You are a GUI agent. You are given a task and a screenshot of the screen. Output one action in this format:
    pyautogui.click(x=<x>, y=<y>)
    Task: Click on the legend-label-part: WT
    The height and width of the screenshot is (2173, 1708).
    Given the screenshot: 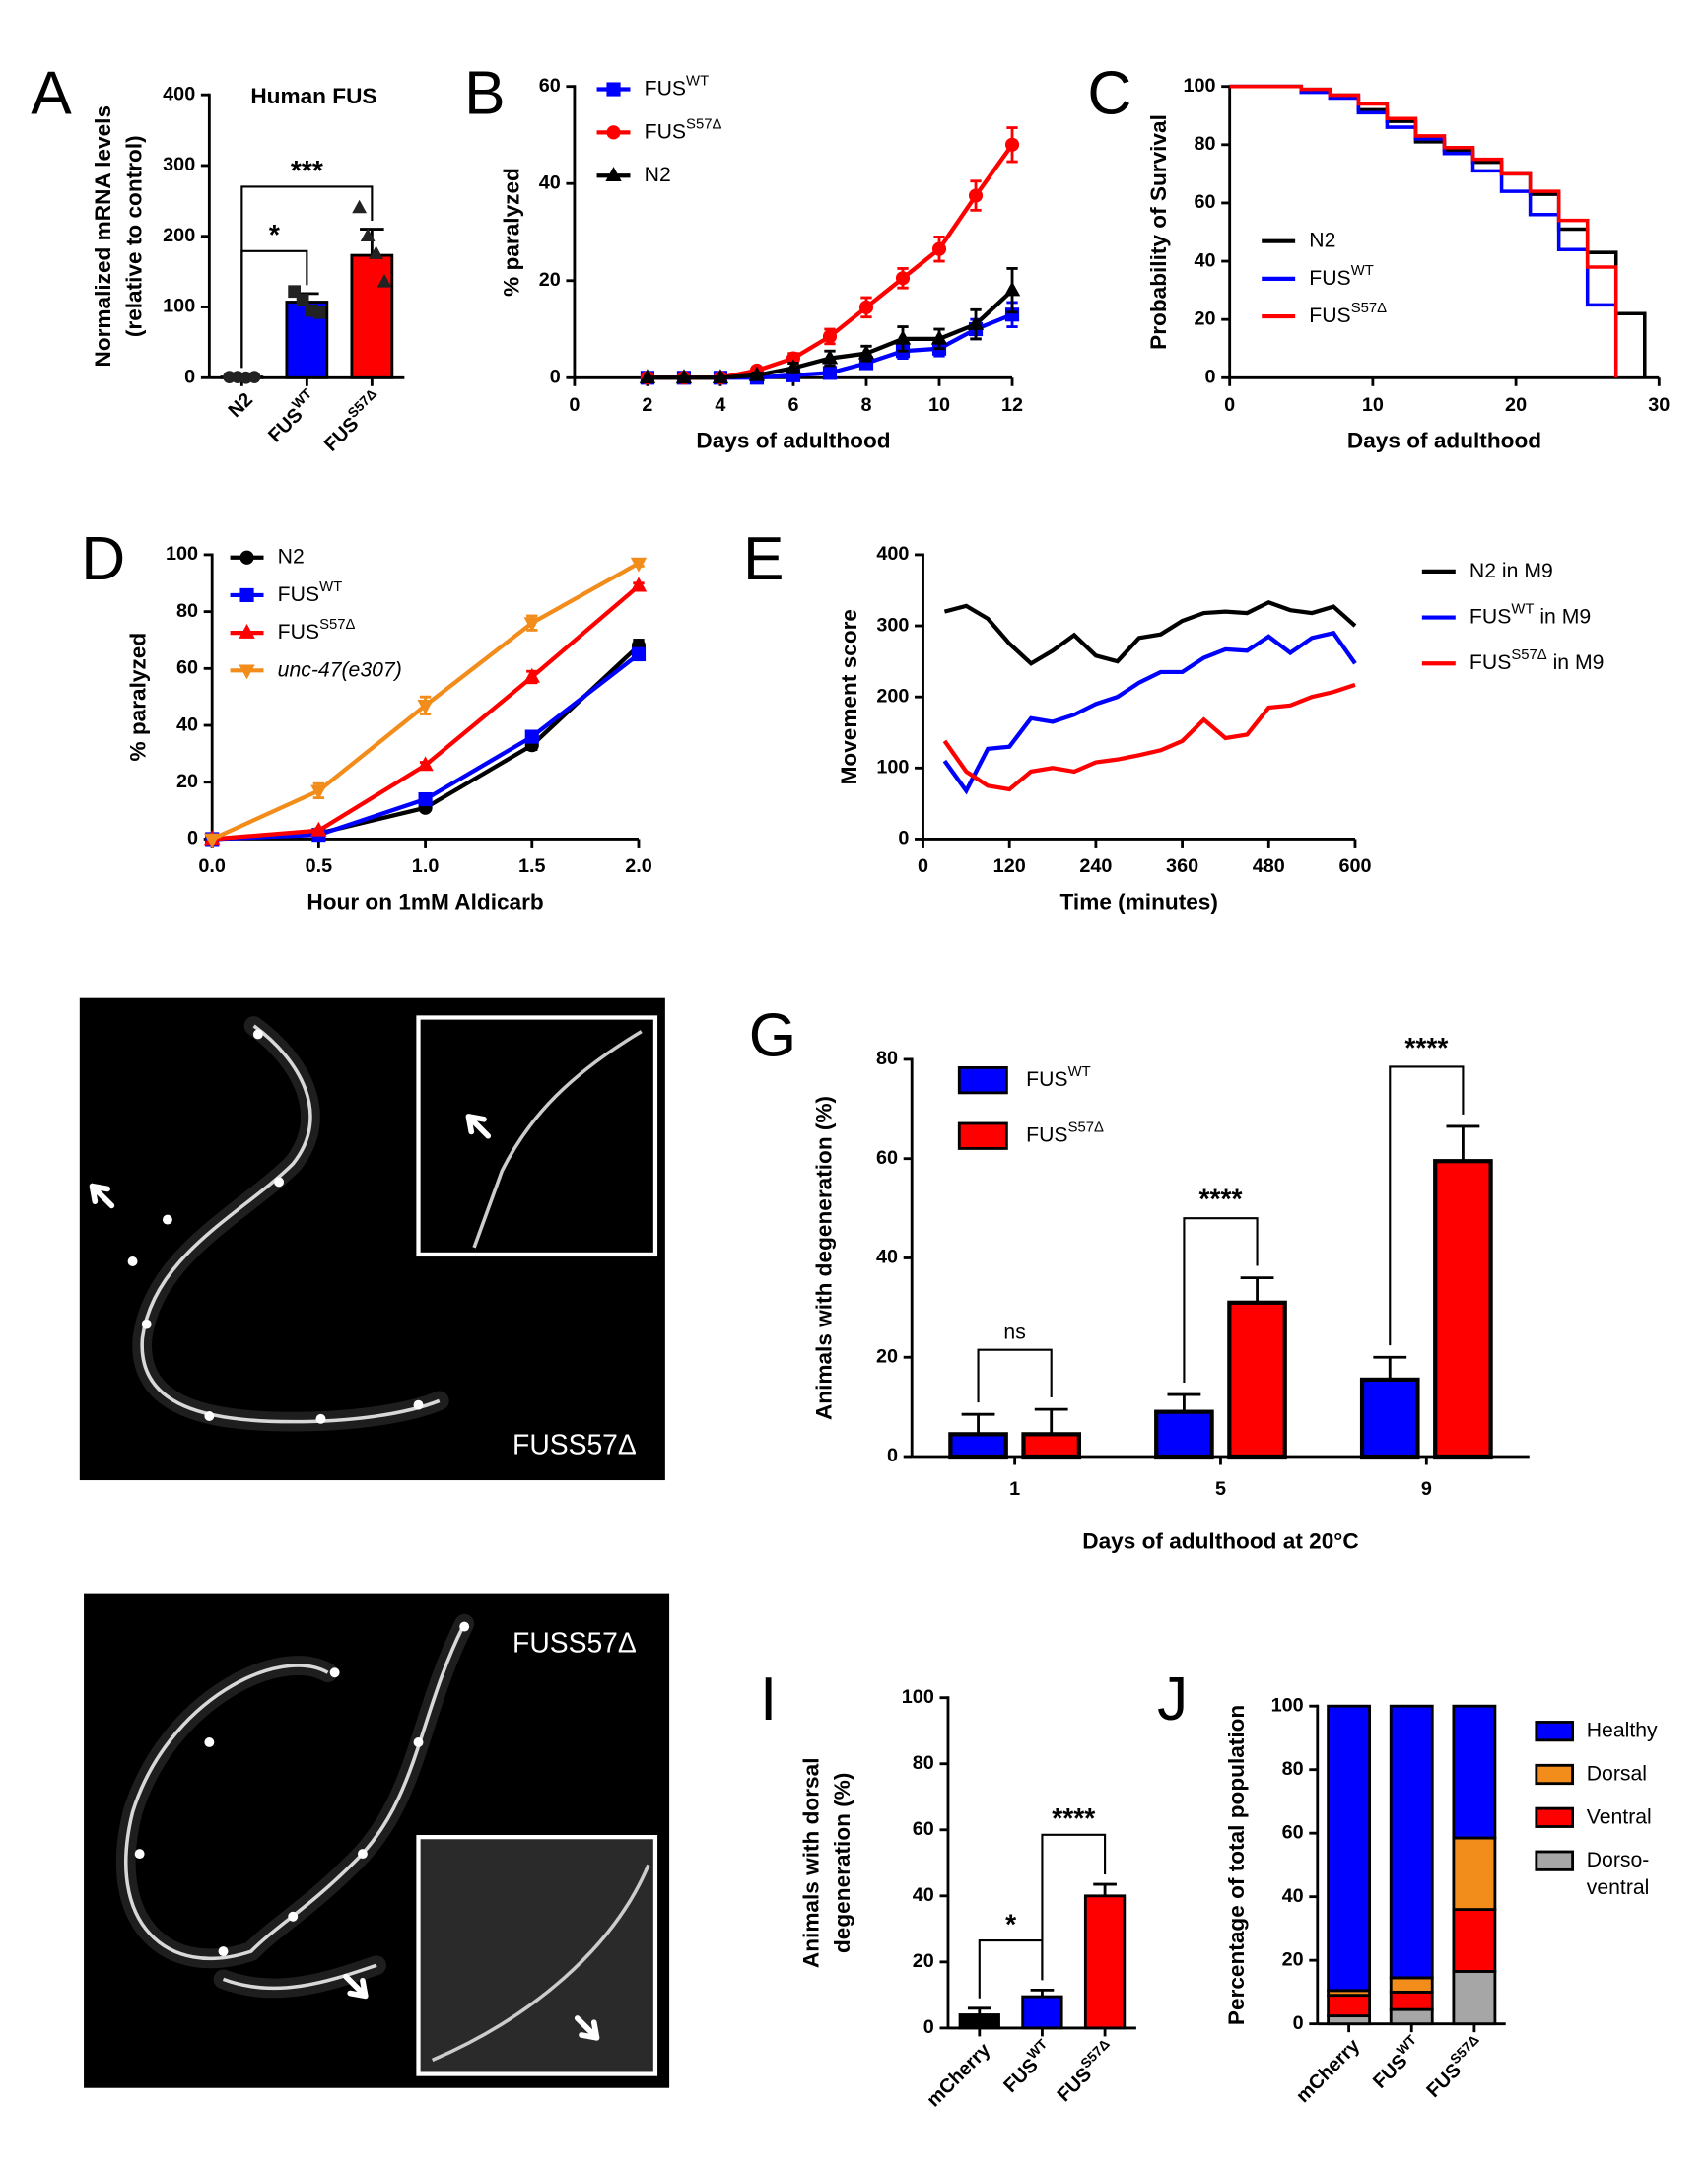 What is the action you would take?
    pyautogui.click(x=1362, y=271)
    